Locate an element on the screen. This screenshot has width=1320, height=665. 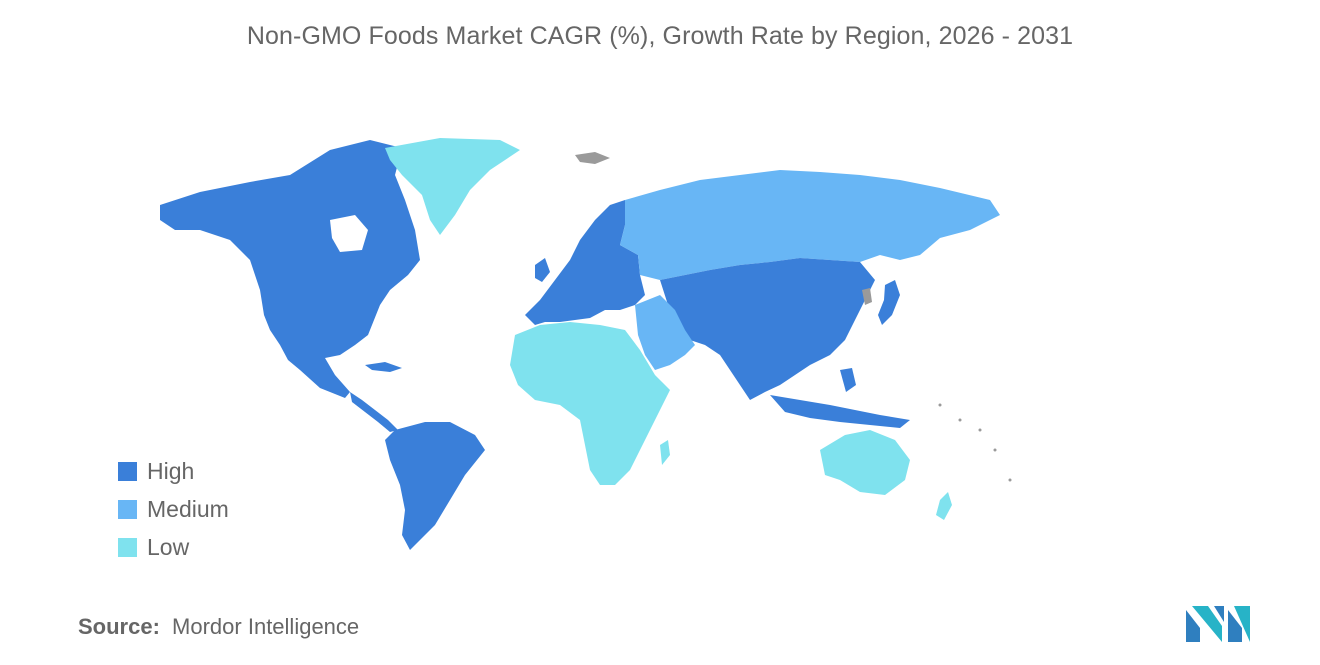
region-middle-east is located at coordinates (665, 332).